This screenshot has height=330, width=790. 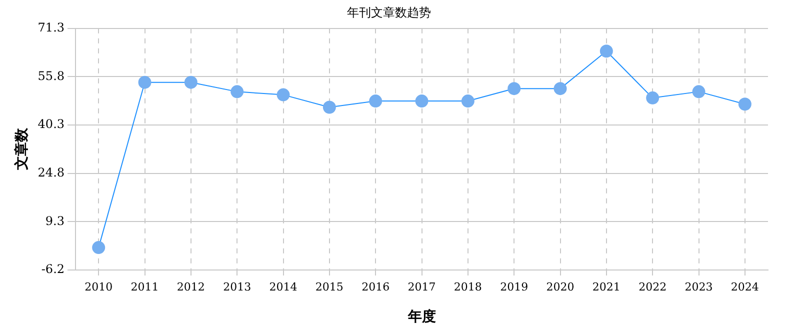 I want to click on x-tick-label: 2024, so click(x=744, y=287).